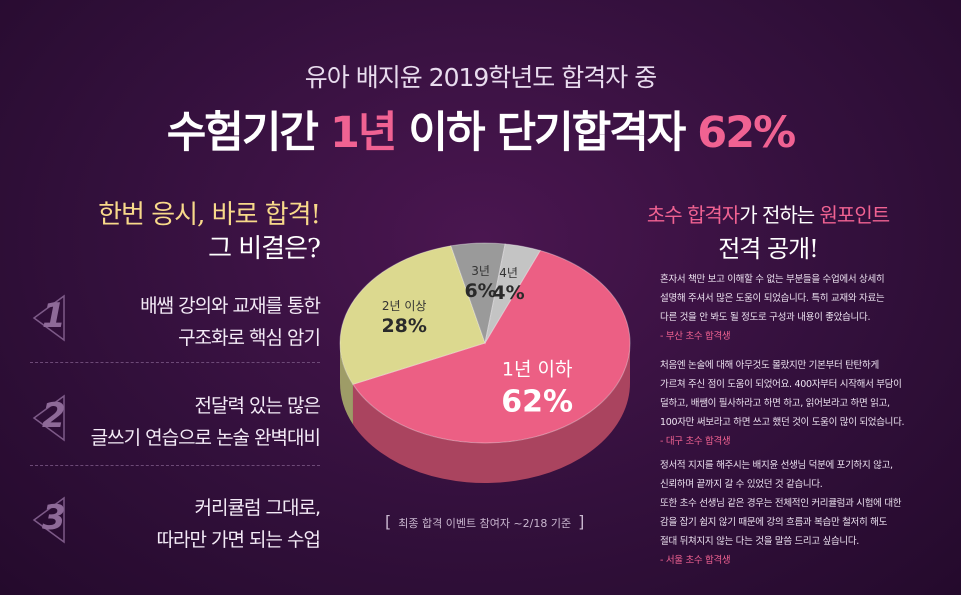 The image size is (961, 595). Describe the element at coordinates (765, 317) in the screenshot. I see `testimonial-line: 다른 것을 안 봐도 될 정도로 구성과 내용이 좋았습니다.` at that location.